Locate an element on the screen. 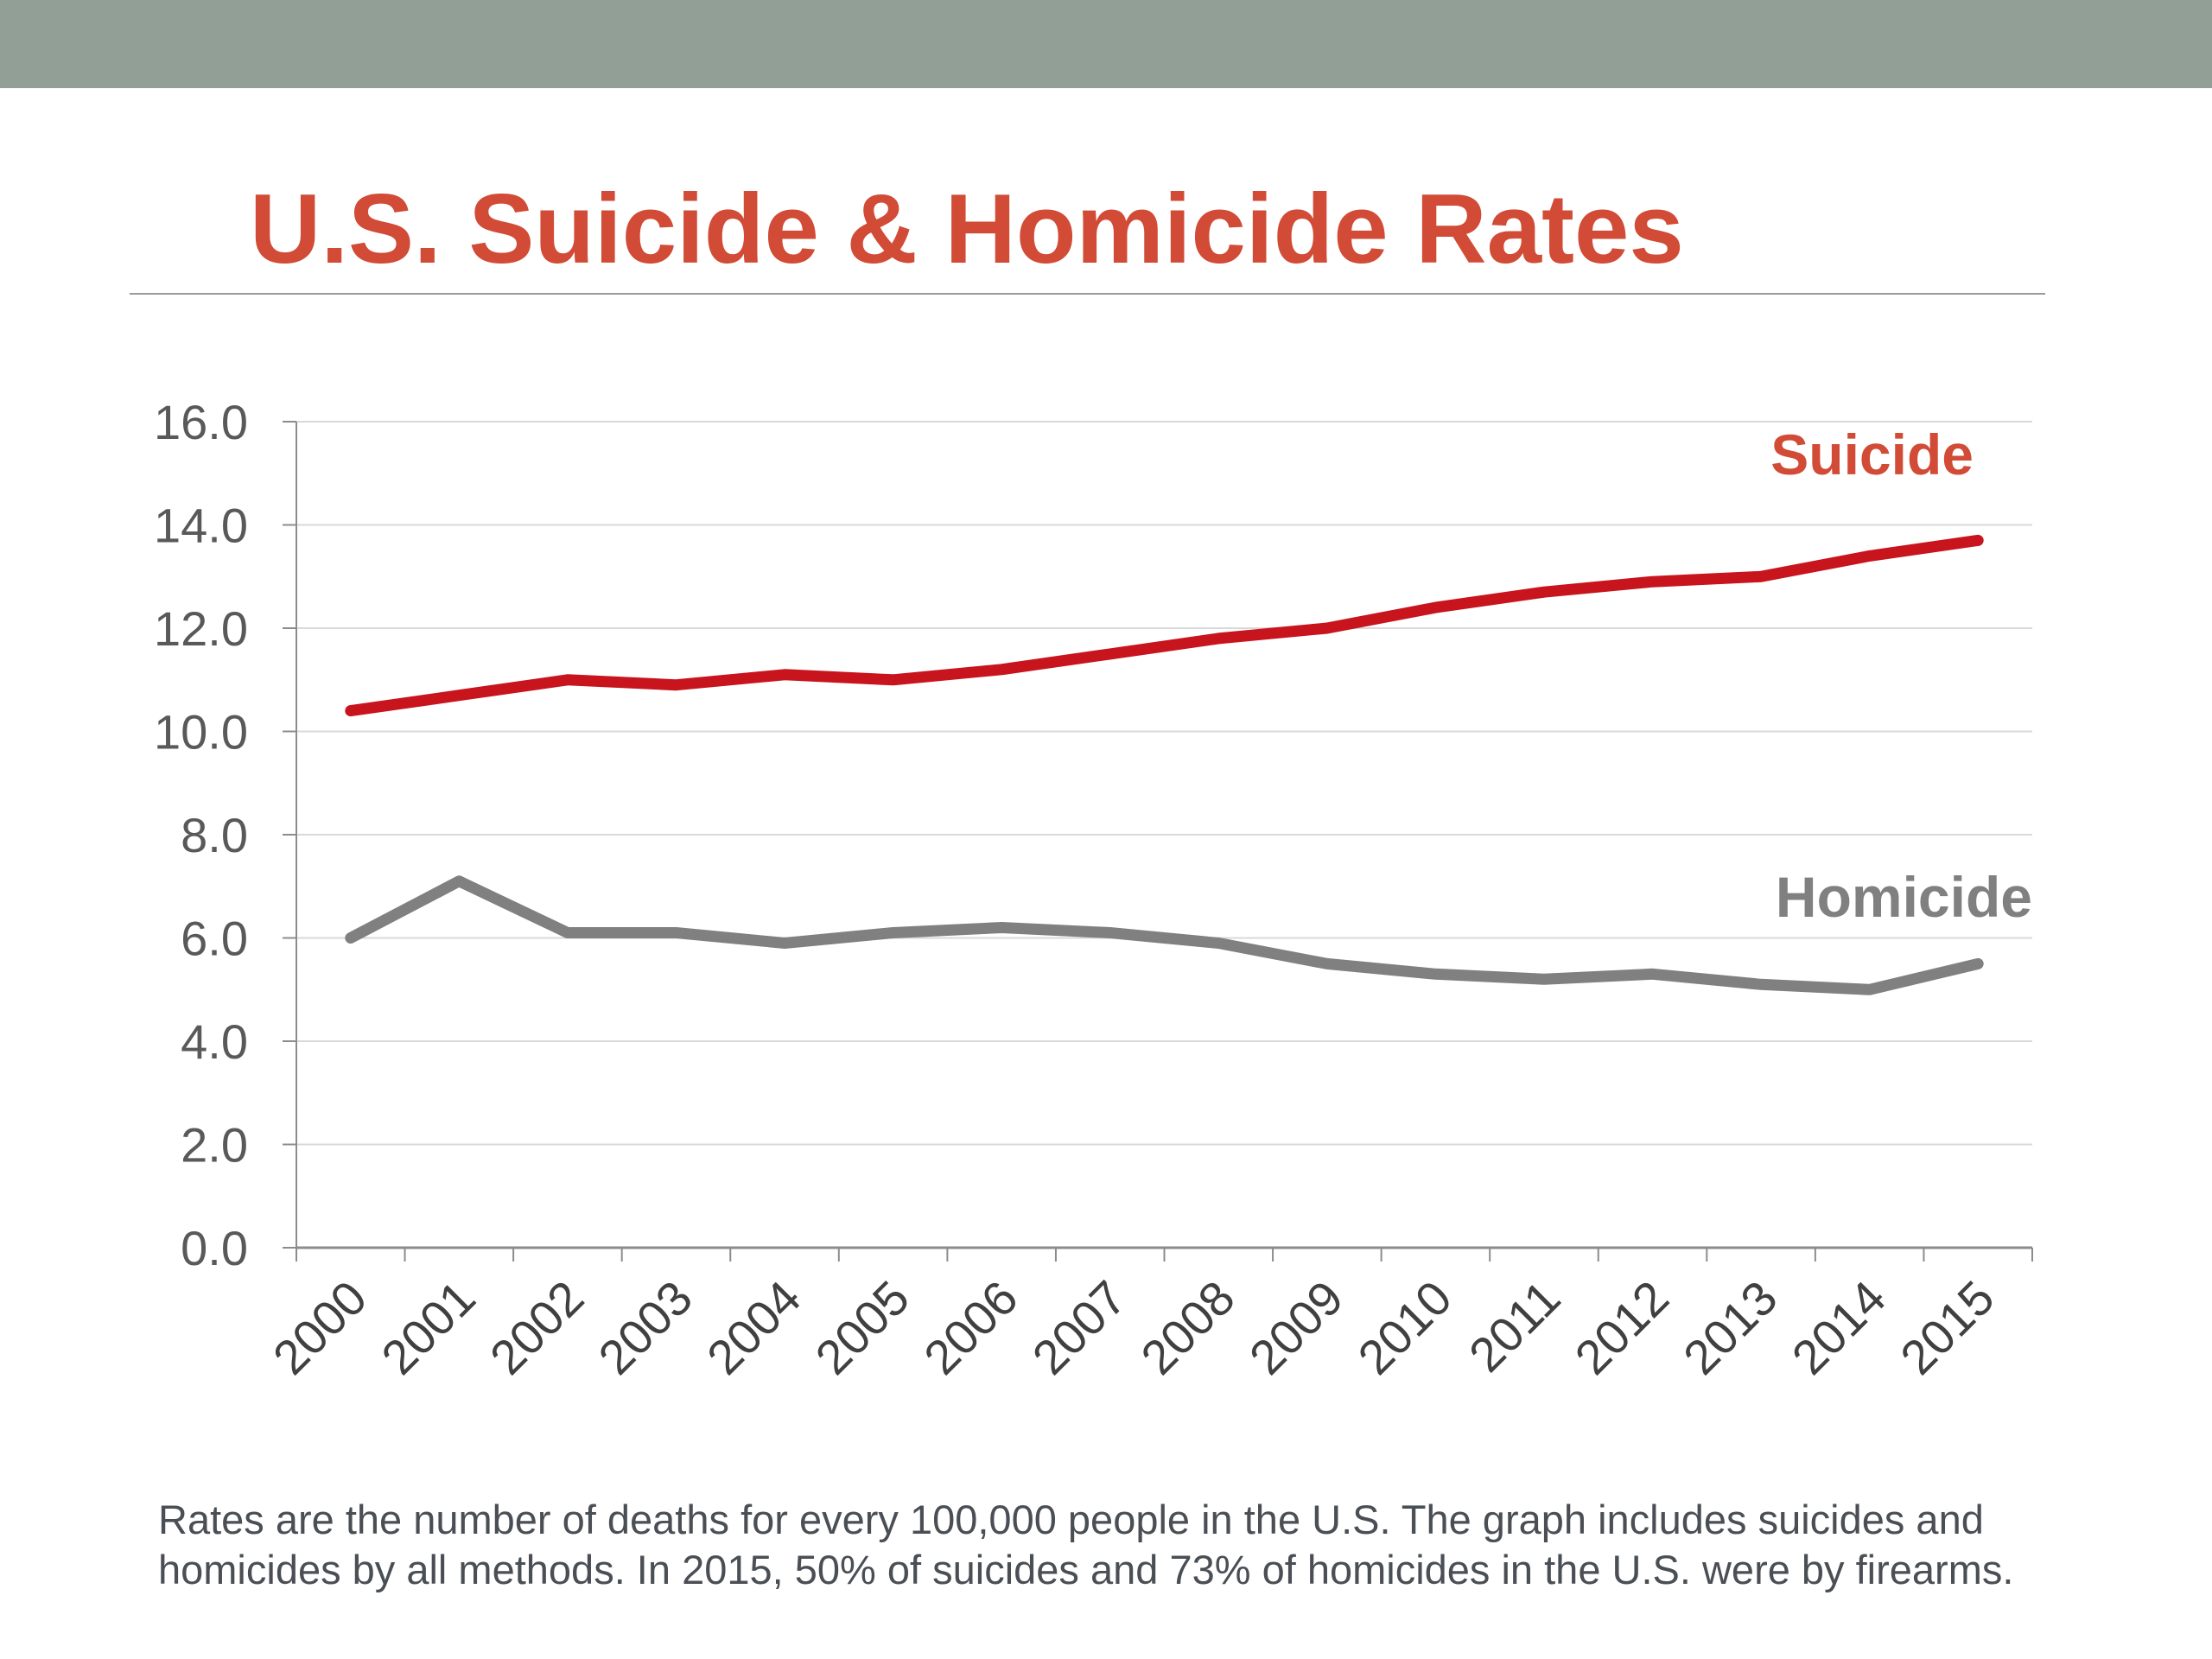 The image size is (2212, 1659). x-tick-label: 2015 is located at coordinates (1947, 1327).